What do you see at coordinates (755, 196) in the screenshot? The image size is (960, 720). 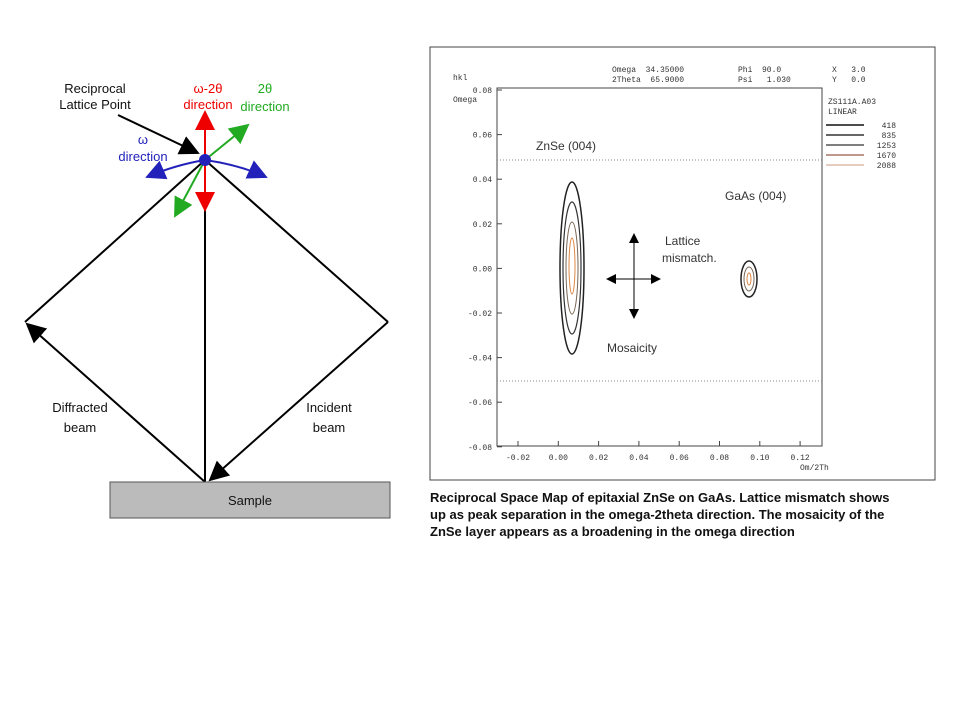 I see `annotation: GaAs (004)` at bounding box center [755, 196].